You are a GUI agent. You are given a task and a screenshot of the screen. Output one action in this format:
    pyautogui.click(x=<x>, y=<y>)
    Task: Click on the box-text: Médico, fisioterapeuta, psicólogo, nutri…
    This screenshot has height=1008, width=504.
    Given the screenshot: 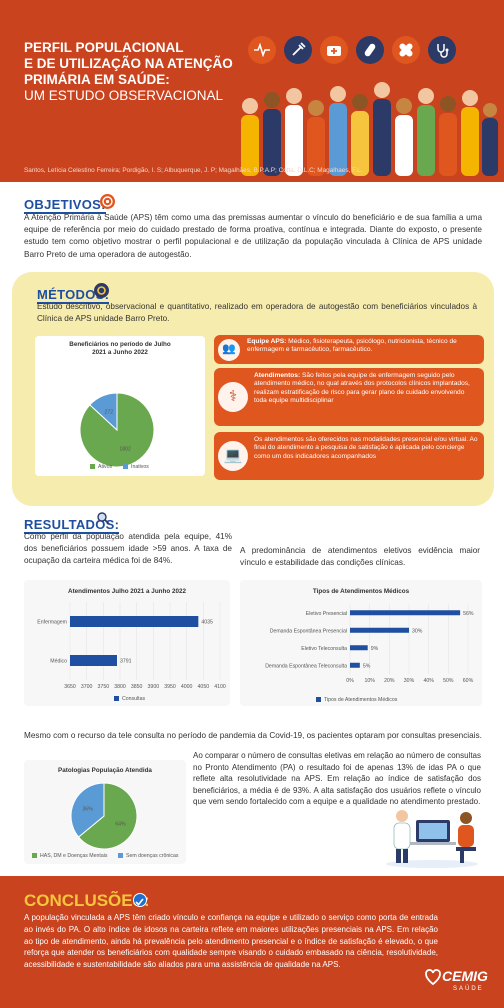 What is the action you would take?
    pyautogui.click(x=352, y=346)
    